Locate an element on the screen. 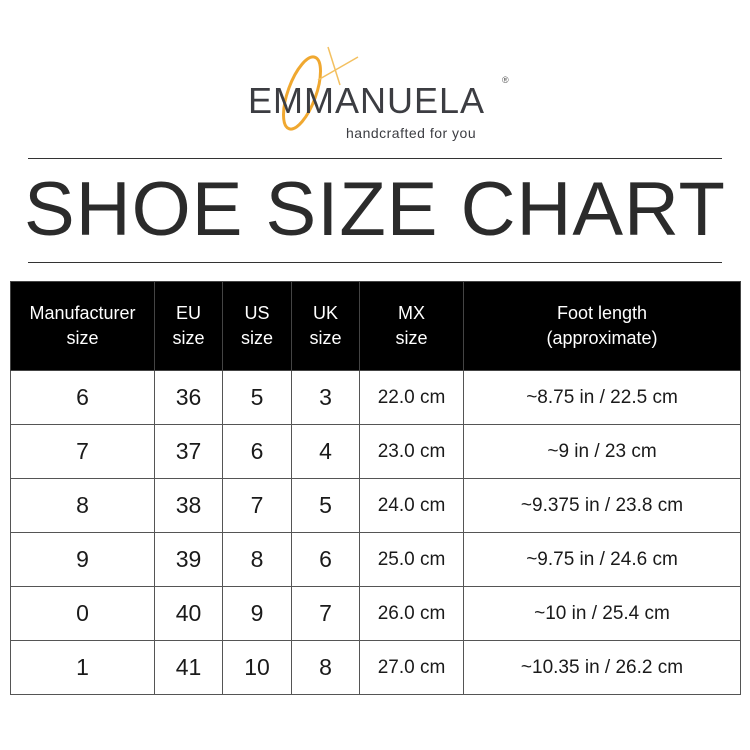 Image resolution: width=750 pixels, height=750 pixels. brand-logo: EMMANUELA ® handcrafted for you is located at coordinates (380, 95).